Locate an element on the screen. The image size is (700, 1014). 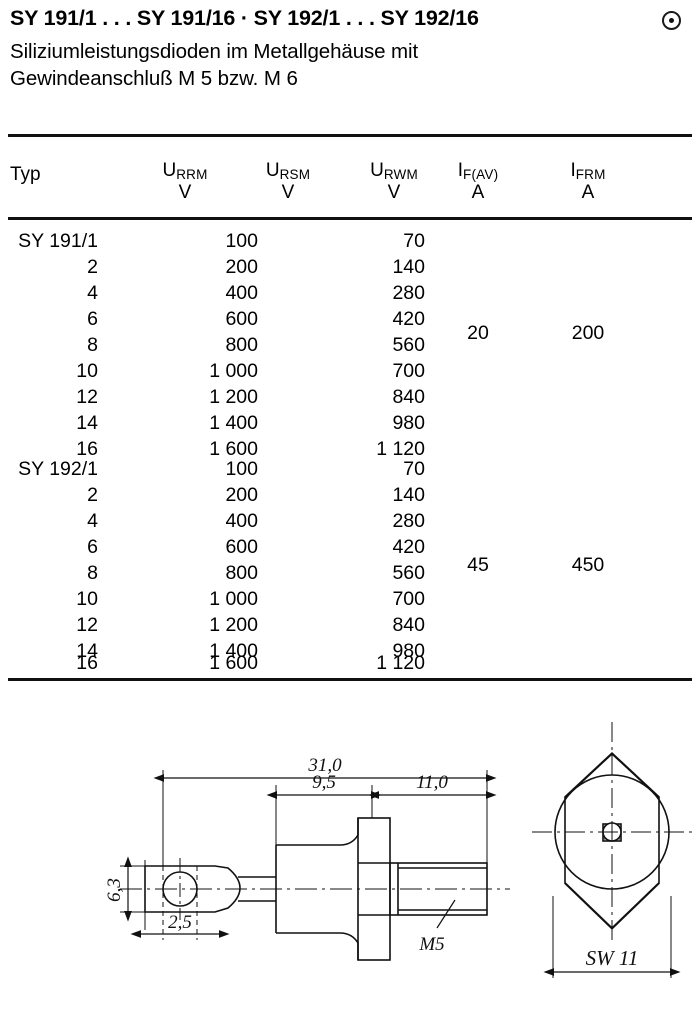
table-row: SY 191/1 is located at coordinates (58, 241).